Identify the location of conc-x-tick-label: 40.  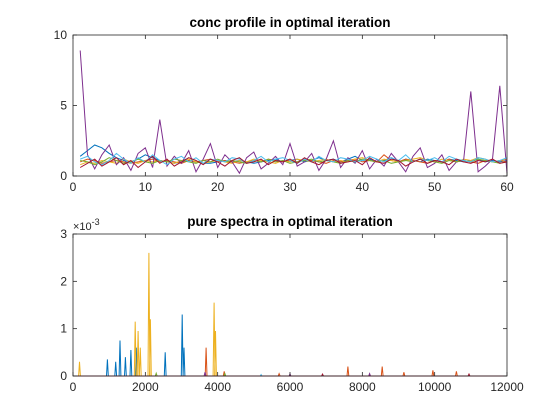
(363, 187).